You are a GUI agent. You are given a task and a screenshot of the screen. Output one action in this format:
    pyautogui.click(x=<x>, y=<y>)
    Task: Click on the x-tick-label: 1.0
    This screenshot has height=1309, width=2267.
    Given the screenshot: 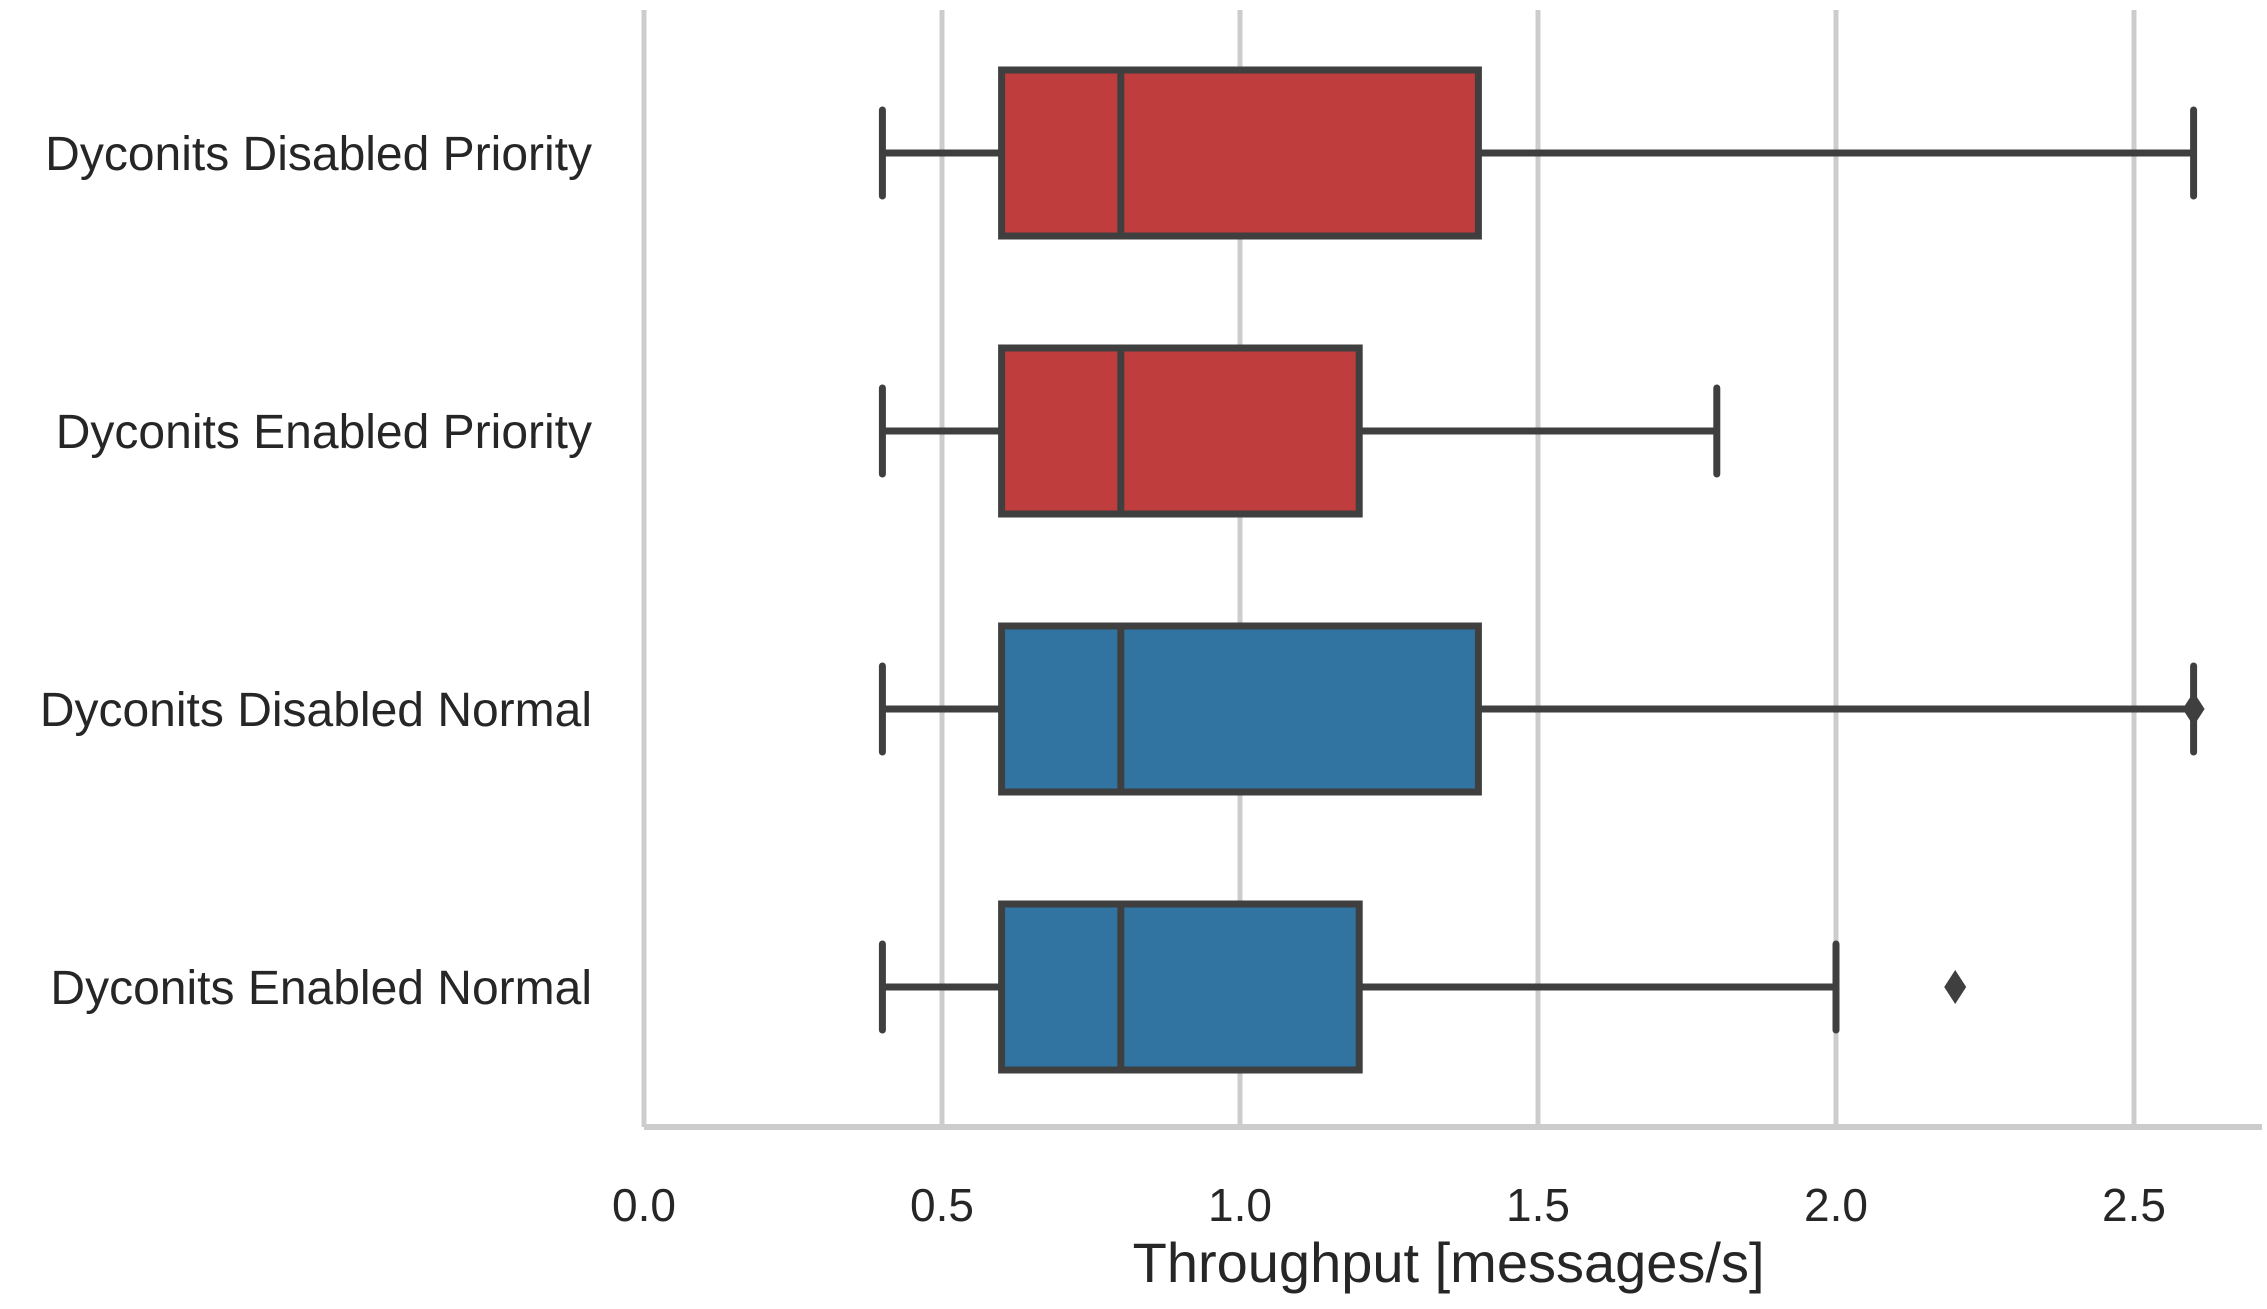 What is the action you would take?
    pyautogui.click(x=1240, y=1205)
    